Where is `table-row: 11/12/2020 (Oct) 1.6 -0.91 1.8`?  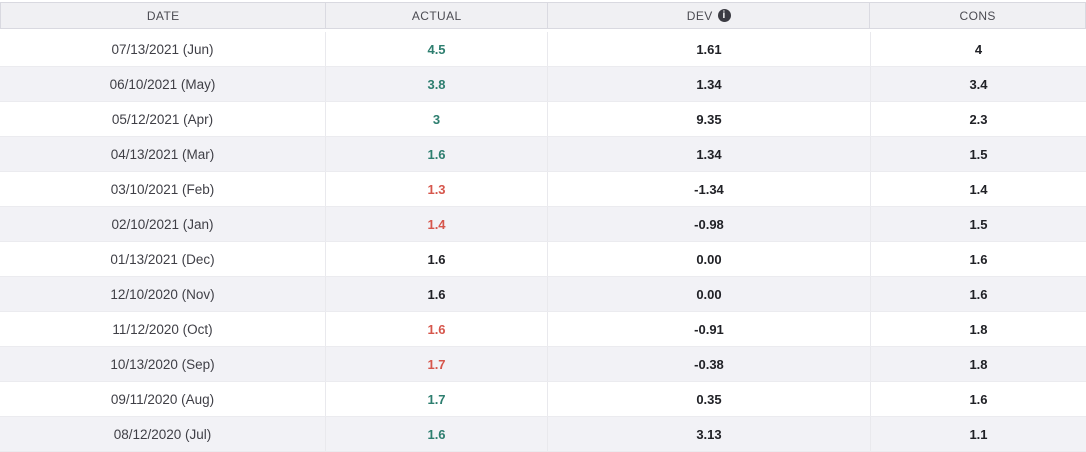 table-row: 11/12/2020 (Oct) 1.6 -0.91 1.8 is located at coordinates (543, 329).